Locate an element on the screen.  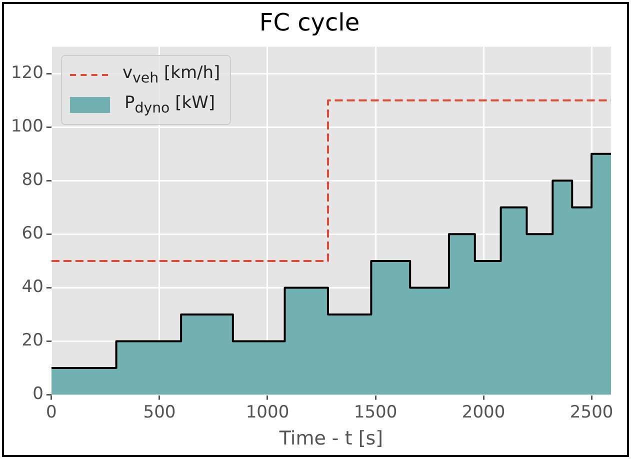
chart-title: FC cycle is located at coordinates (309, 22).